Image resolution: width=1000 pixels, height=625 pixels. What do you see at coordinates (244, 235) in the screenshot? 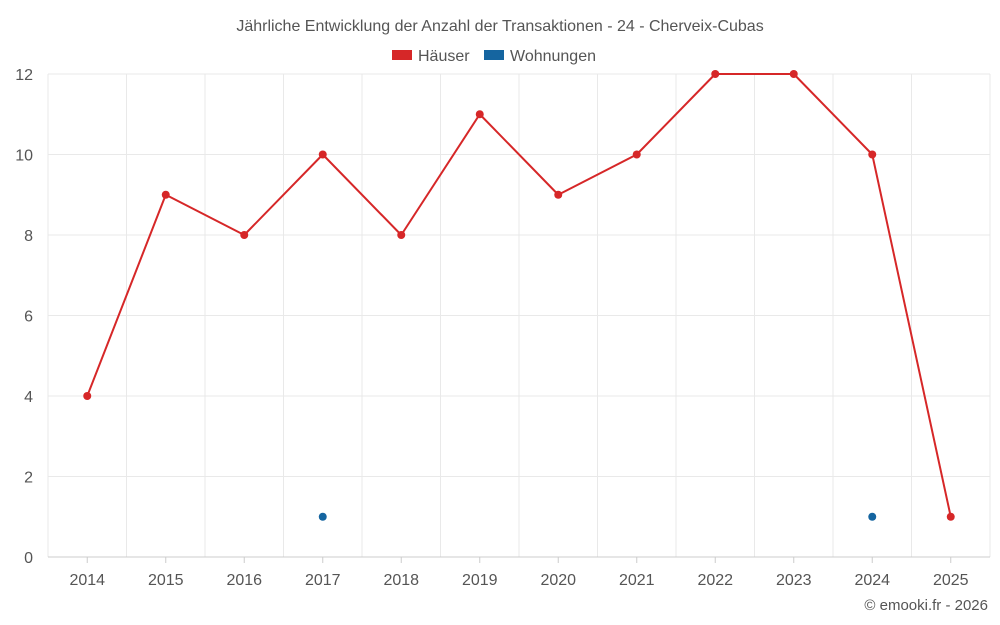
I see `data-point-haeuser-2016` at bounding box center [244, 235].